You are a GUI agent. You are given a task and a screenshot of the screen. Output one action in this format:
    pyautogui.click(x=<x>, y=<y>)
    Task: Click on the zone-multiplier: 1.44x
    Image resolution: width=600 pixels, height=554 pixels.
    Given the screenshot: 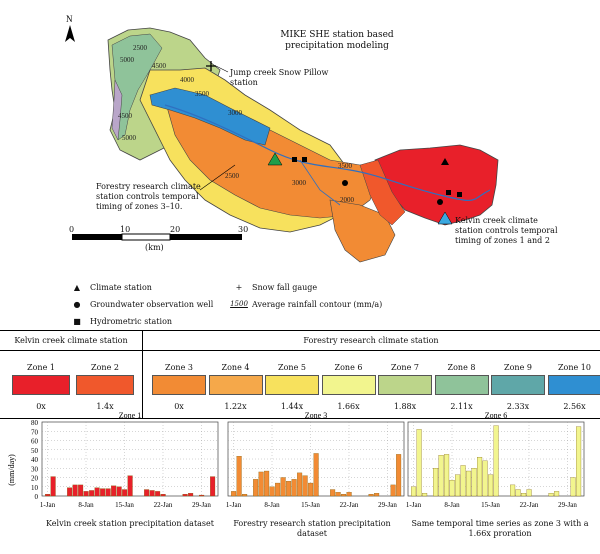 What is the action you would take?
    pyautogui.click(x=292, y=406)
    